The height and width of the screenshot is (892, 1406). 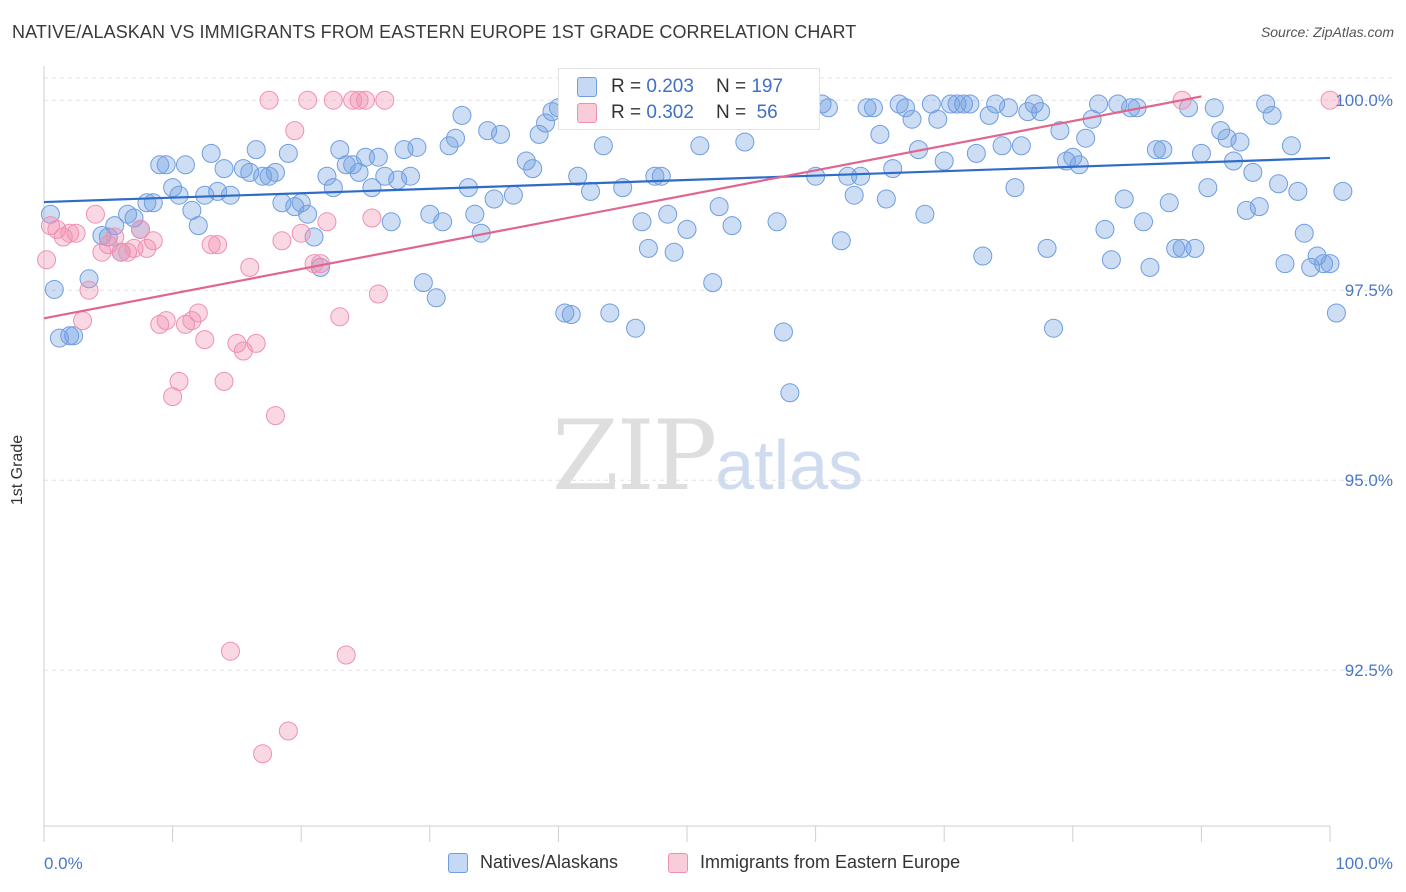 I want to click on watermark: ZIPatlas, so click(x=707, y=456).